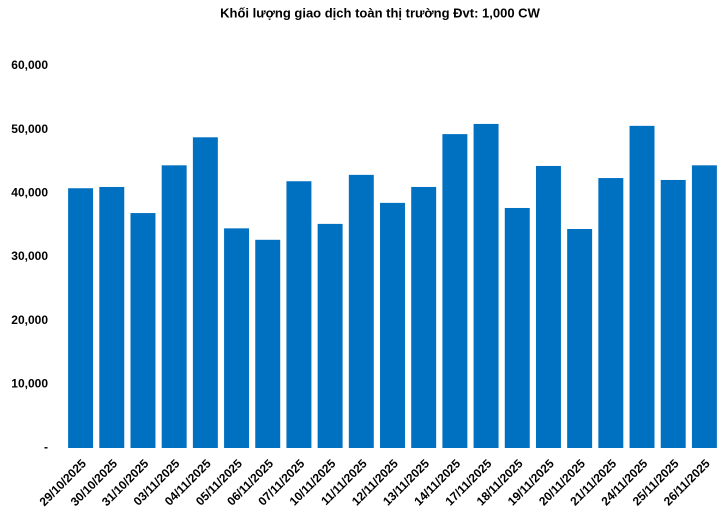 The height and width of the screenshot is (516, 723). Describe the element at coordinates (29, 193) in the screenshot. I see `y-tick-label: 40,000` at that location.